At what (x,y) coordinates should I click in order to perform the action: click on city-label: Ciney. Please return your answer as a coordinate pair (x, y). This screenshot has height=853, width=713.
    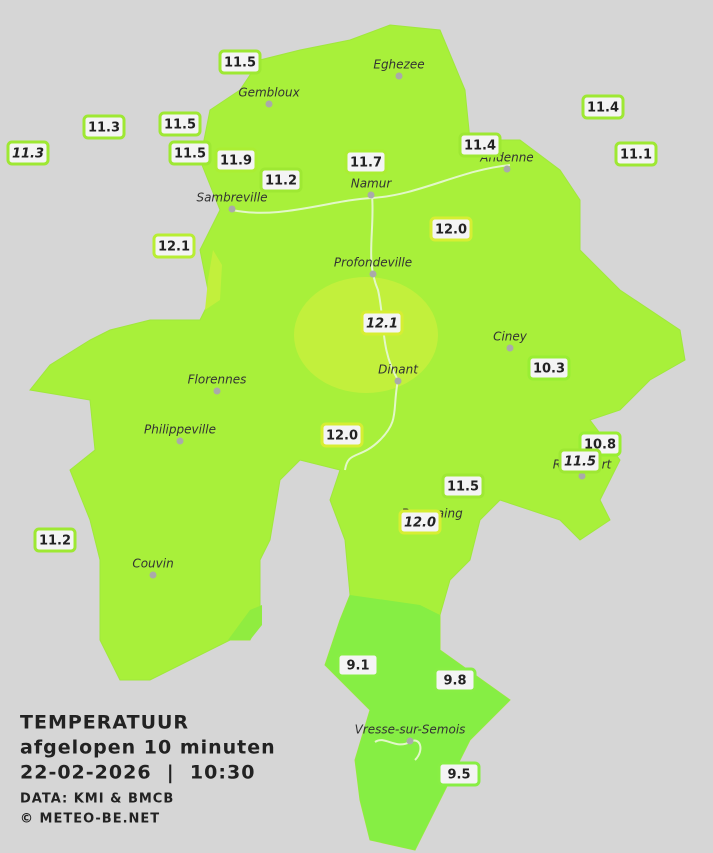
    Looking at the image, I should click on (510, 337).